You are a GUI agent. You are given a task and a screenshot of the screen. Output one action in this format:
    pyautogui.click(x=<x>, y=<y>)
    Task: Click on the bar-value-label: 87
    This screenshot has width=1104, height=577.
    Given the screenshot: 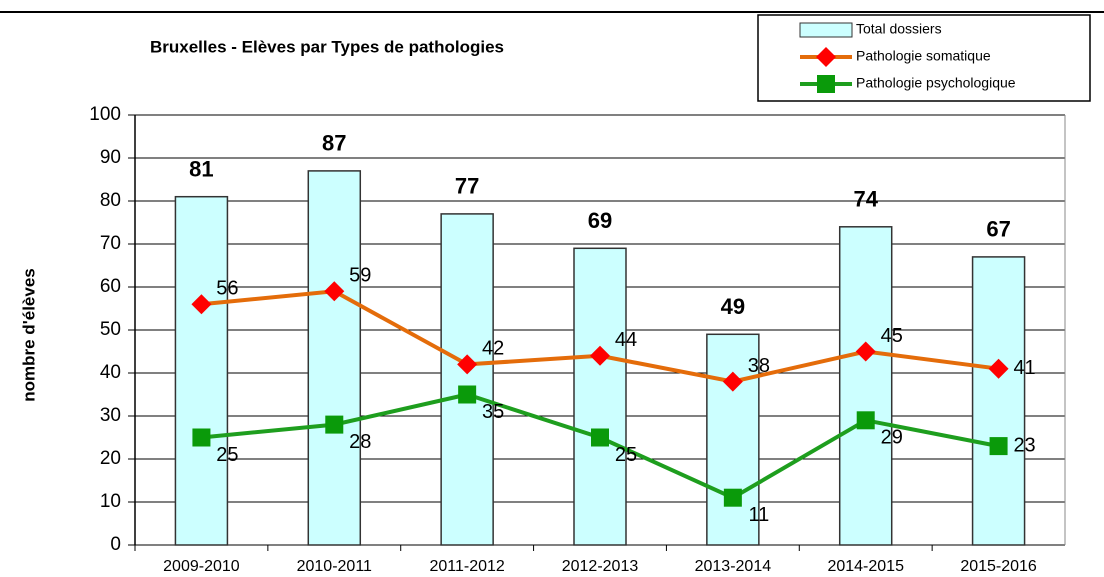 What is the action you would take?
    pyautogui.click(x=334, y=143)
    